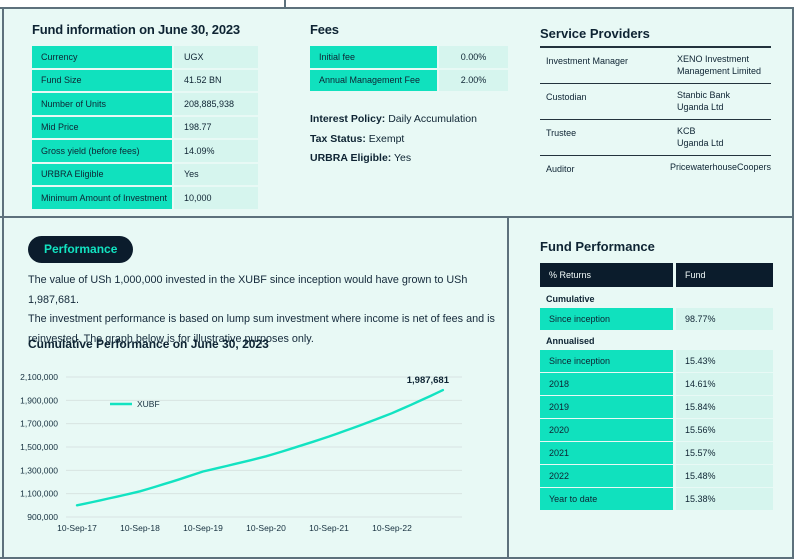  Describe the element at coordinates (39, 447) in the screenshot. I see `svg-text: 1,500,000` at that location.